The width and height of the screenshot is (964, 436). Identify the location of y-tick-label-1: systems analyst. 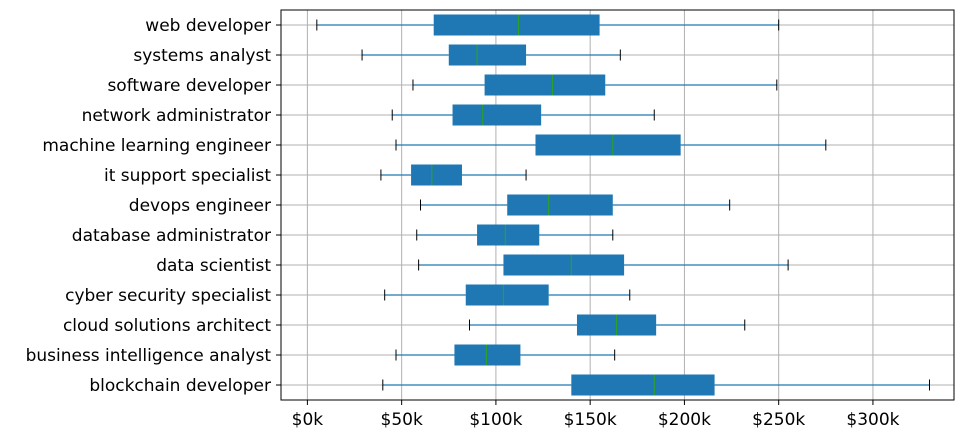
(202, 56).